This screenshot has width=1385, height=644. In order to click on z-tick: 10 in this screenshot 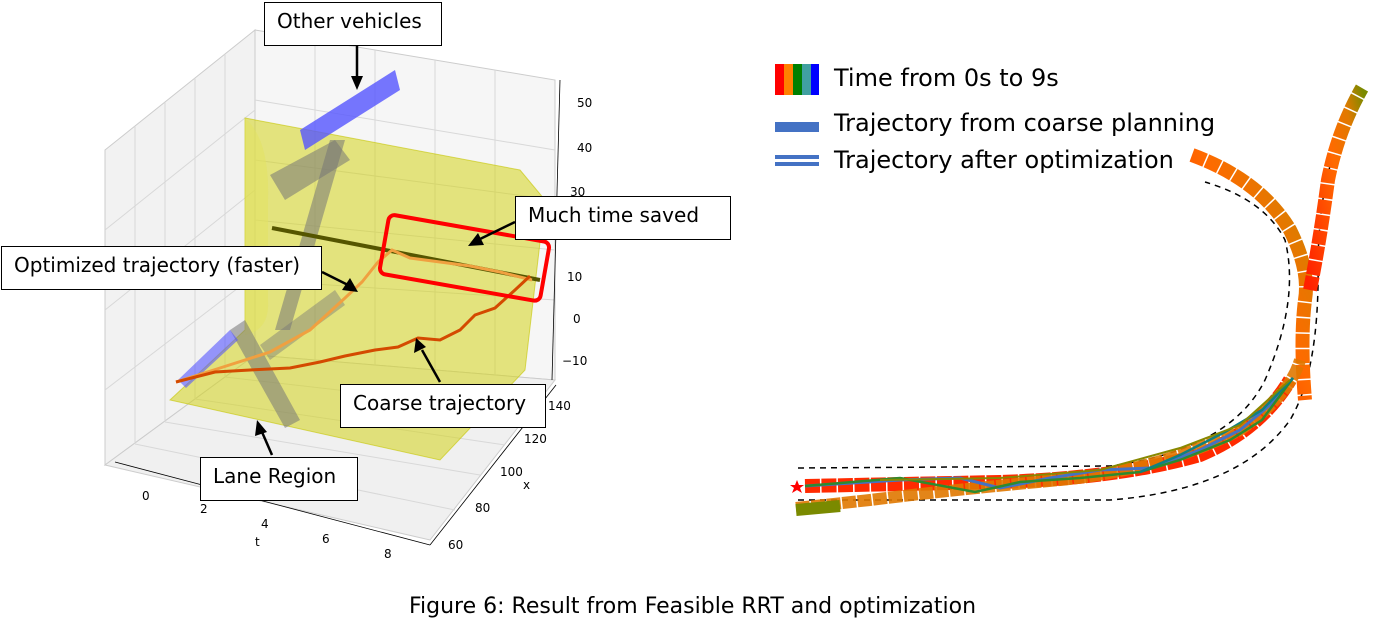, I will do `click(574, 277)`.